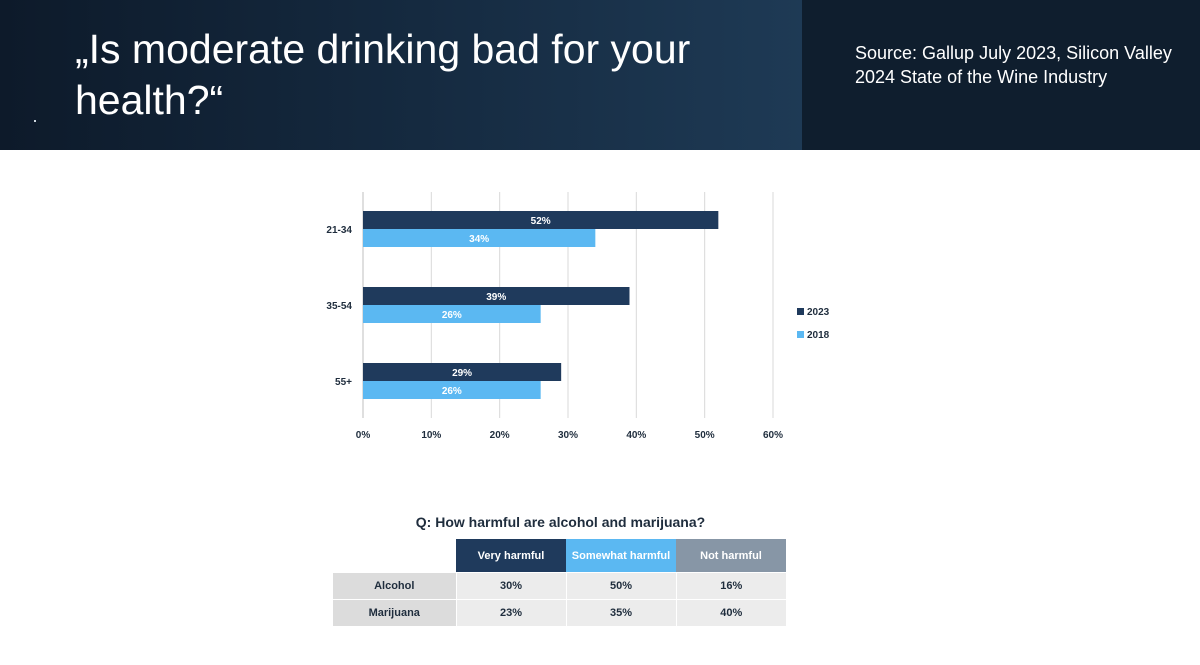 The image size is (1200, 665). I want to click on x-tick-label: 0%, so click(363, 435).